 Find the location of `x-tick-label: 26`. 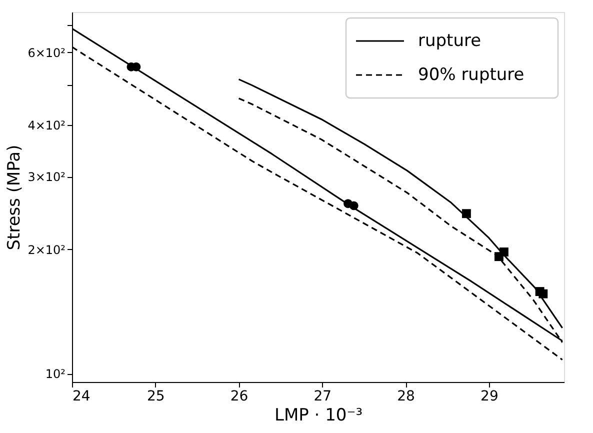

x-tick-label: 26 is located at coordinates (239, 396).